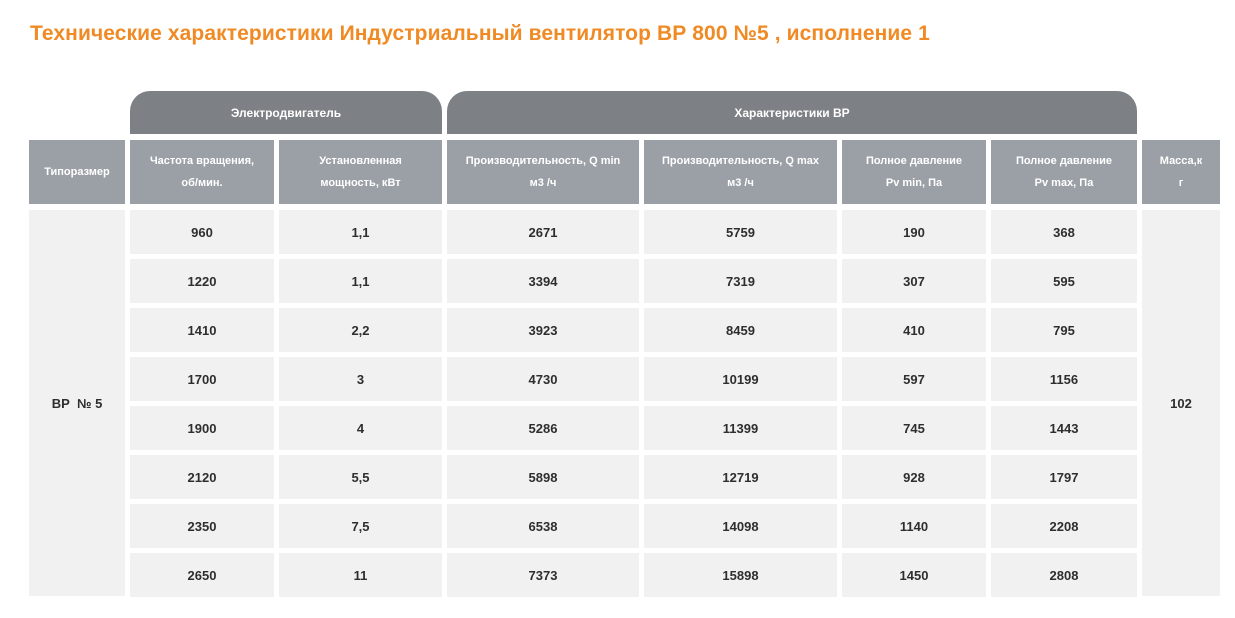  What do you see at coordinates (914, 526) in the screenshot?
I see `table-cell-pv-min: 1140` at bounding box center [914, 526].